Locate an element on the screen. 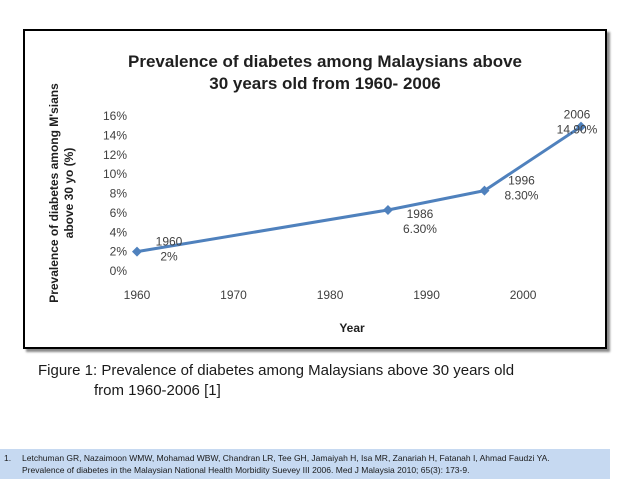 The height and width of the screenshot is (479, 638). y-axis-title-line: above 30 yo (%) is located at coordinates (69, 193).